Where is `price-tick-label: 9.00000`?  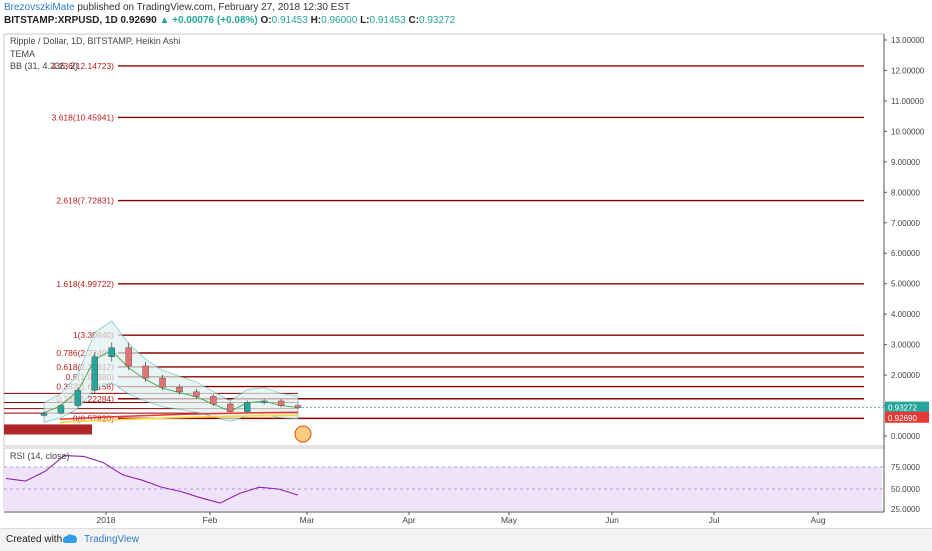
price-tick-label: 9.00000 is located at coordinates (905, 162).